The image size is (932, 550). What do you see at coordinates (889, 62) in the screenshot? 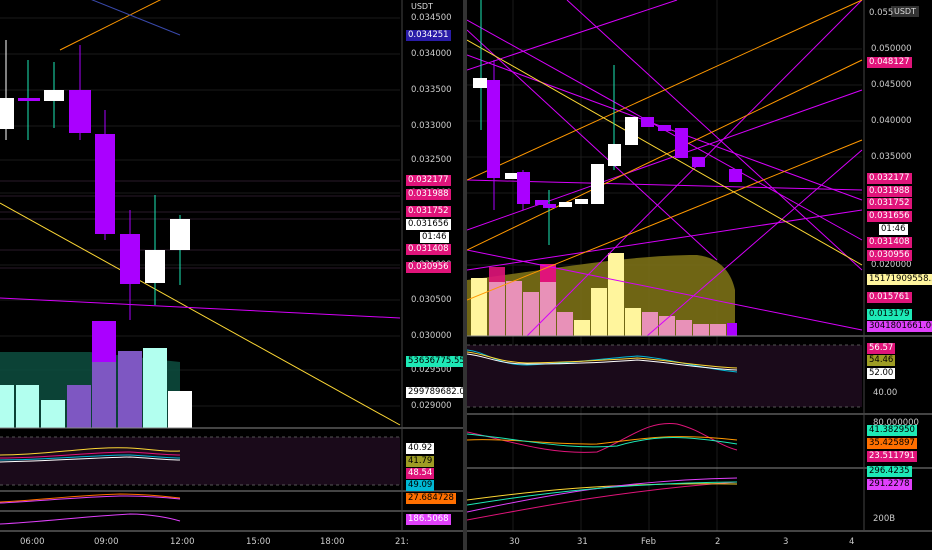
I see `price-label: 0.048127` at bounding box center [889, 62].